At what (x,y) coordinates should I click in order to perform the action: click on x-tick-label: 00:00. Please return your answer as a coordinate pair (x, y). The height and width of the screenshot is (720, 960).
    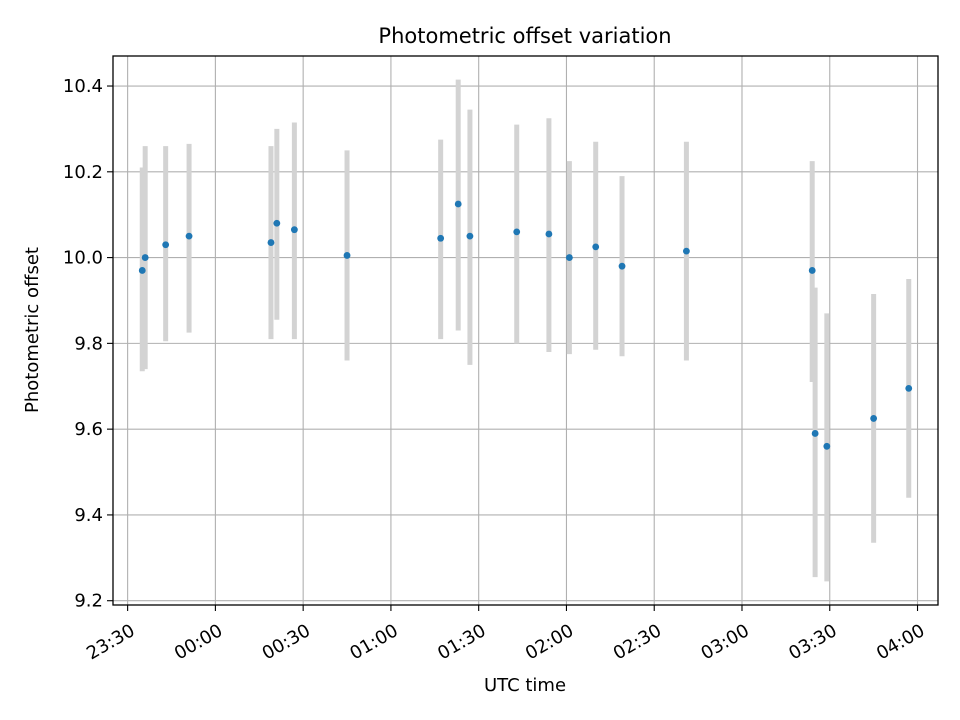
    Looking at the image, I should click on (198, 642).